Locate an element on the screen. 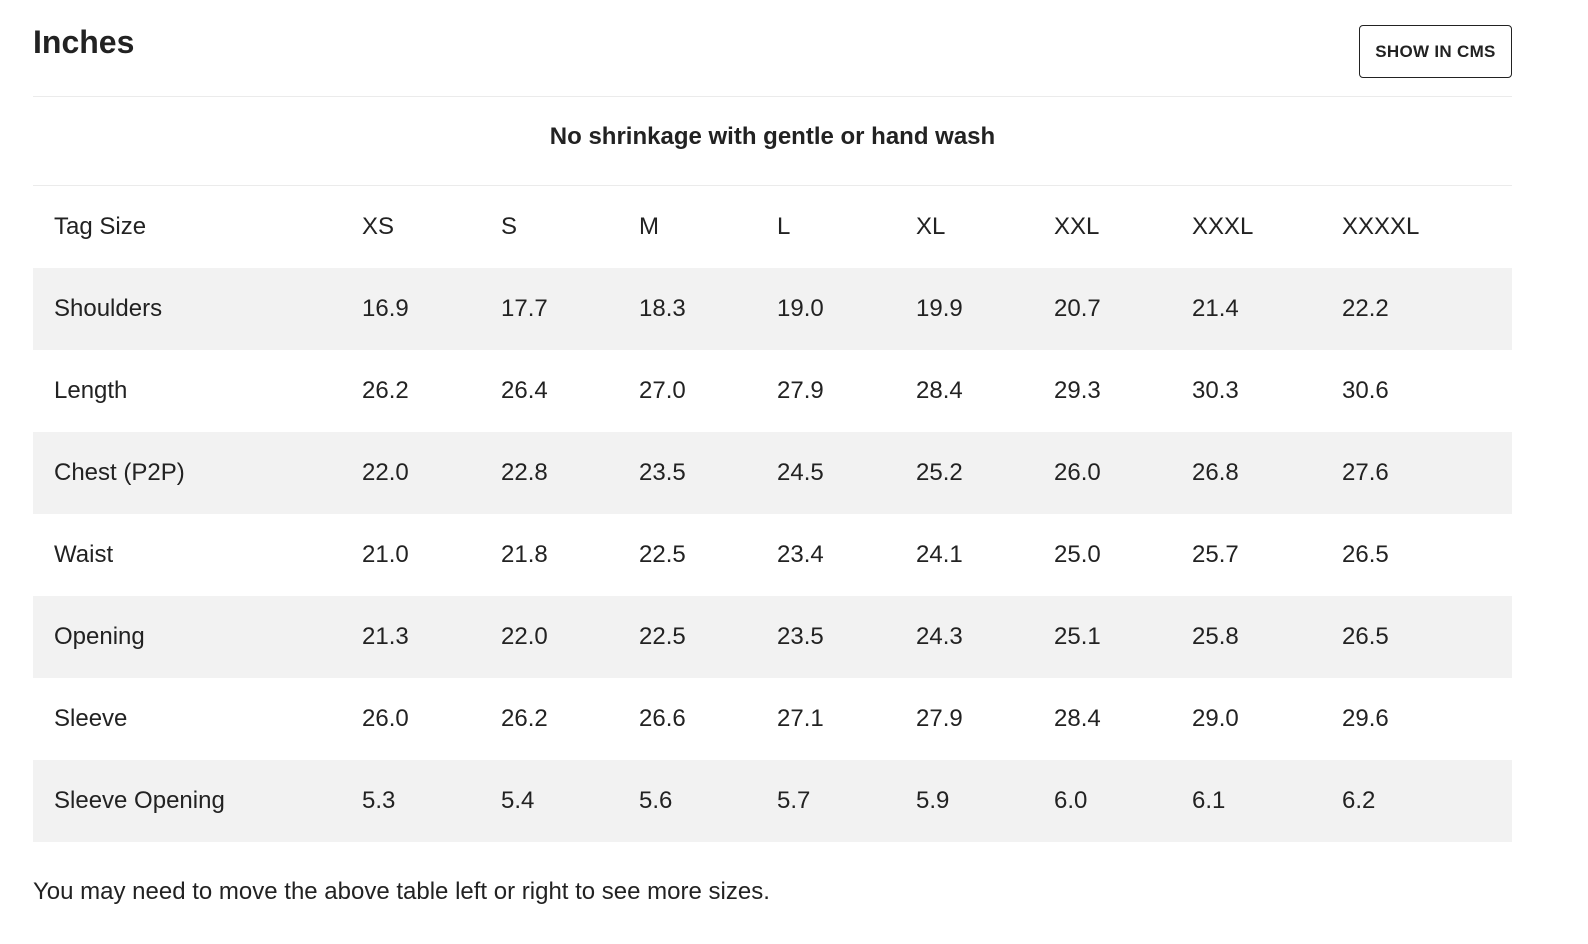  table-cell: 19.0 is located at coordinates (846, 309).